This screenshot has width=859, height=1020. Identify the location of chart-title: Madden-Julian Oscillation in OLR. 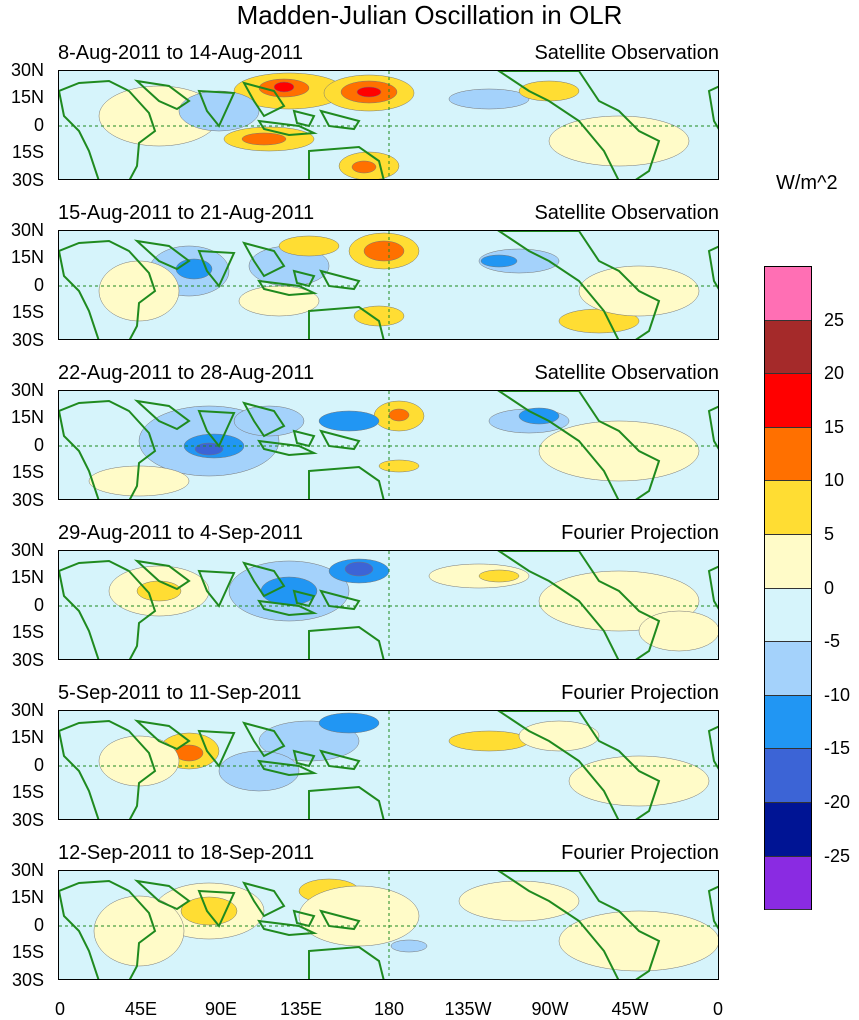
(429, 15).